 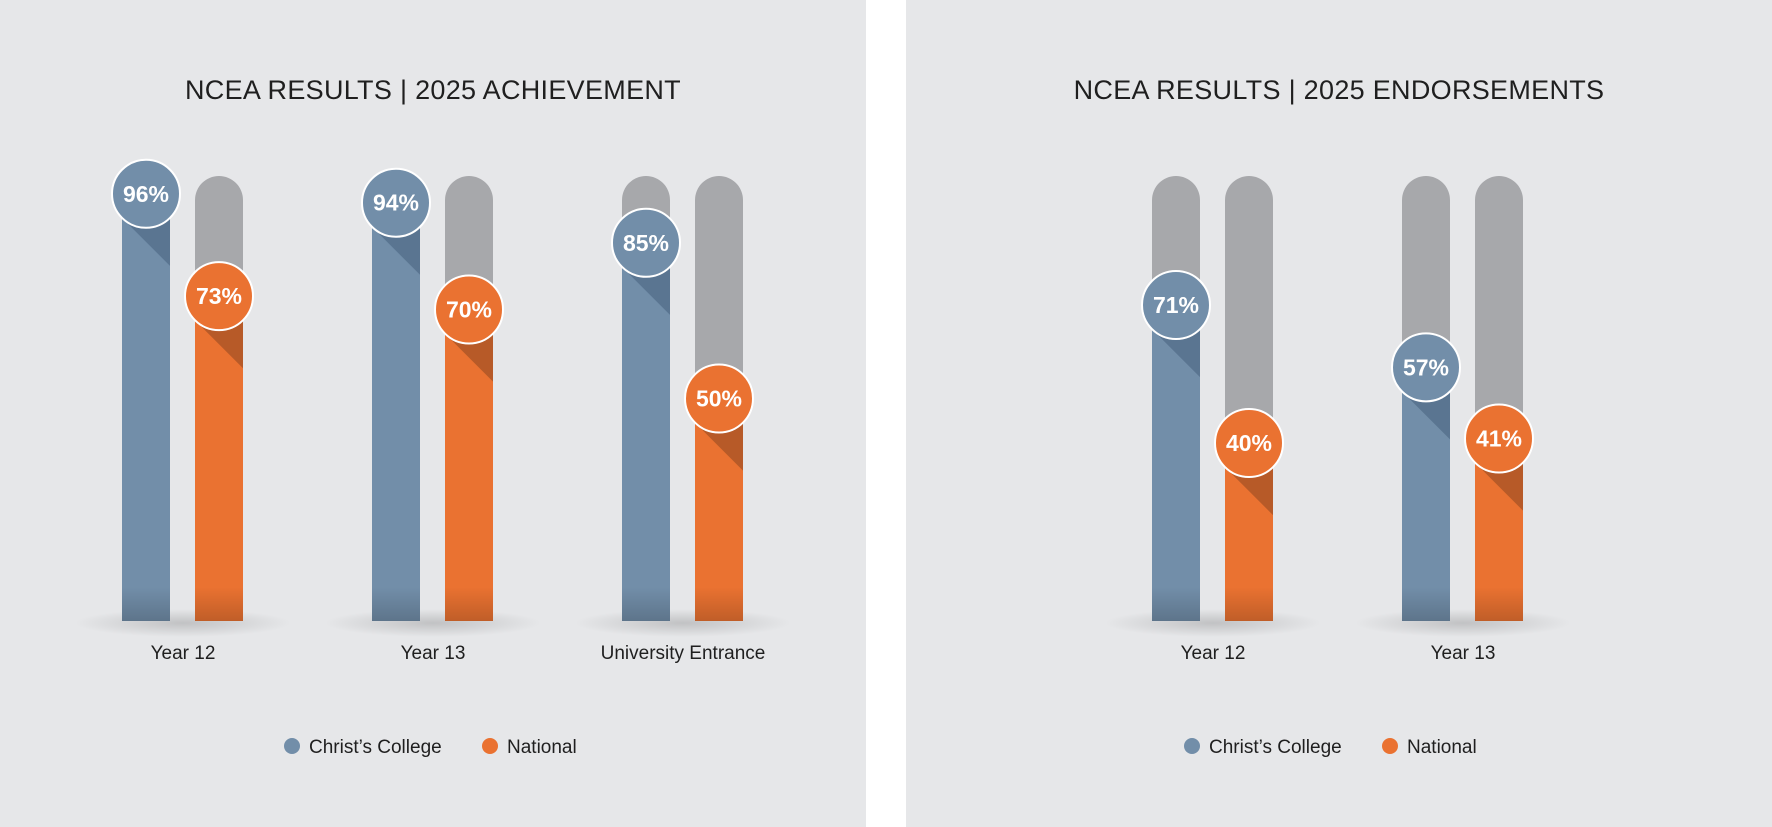 I want to click on national-value-bubble: 73%, so click(x=219, y=296).